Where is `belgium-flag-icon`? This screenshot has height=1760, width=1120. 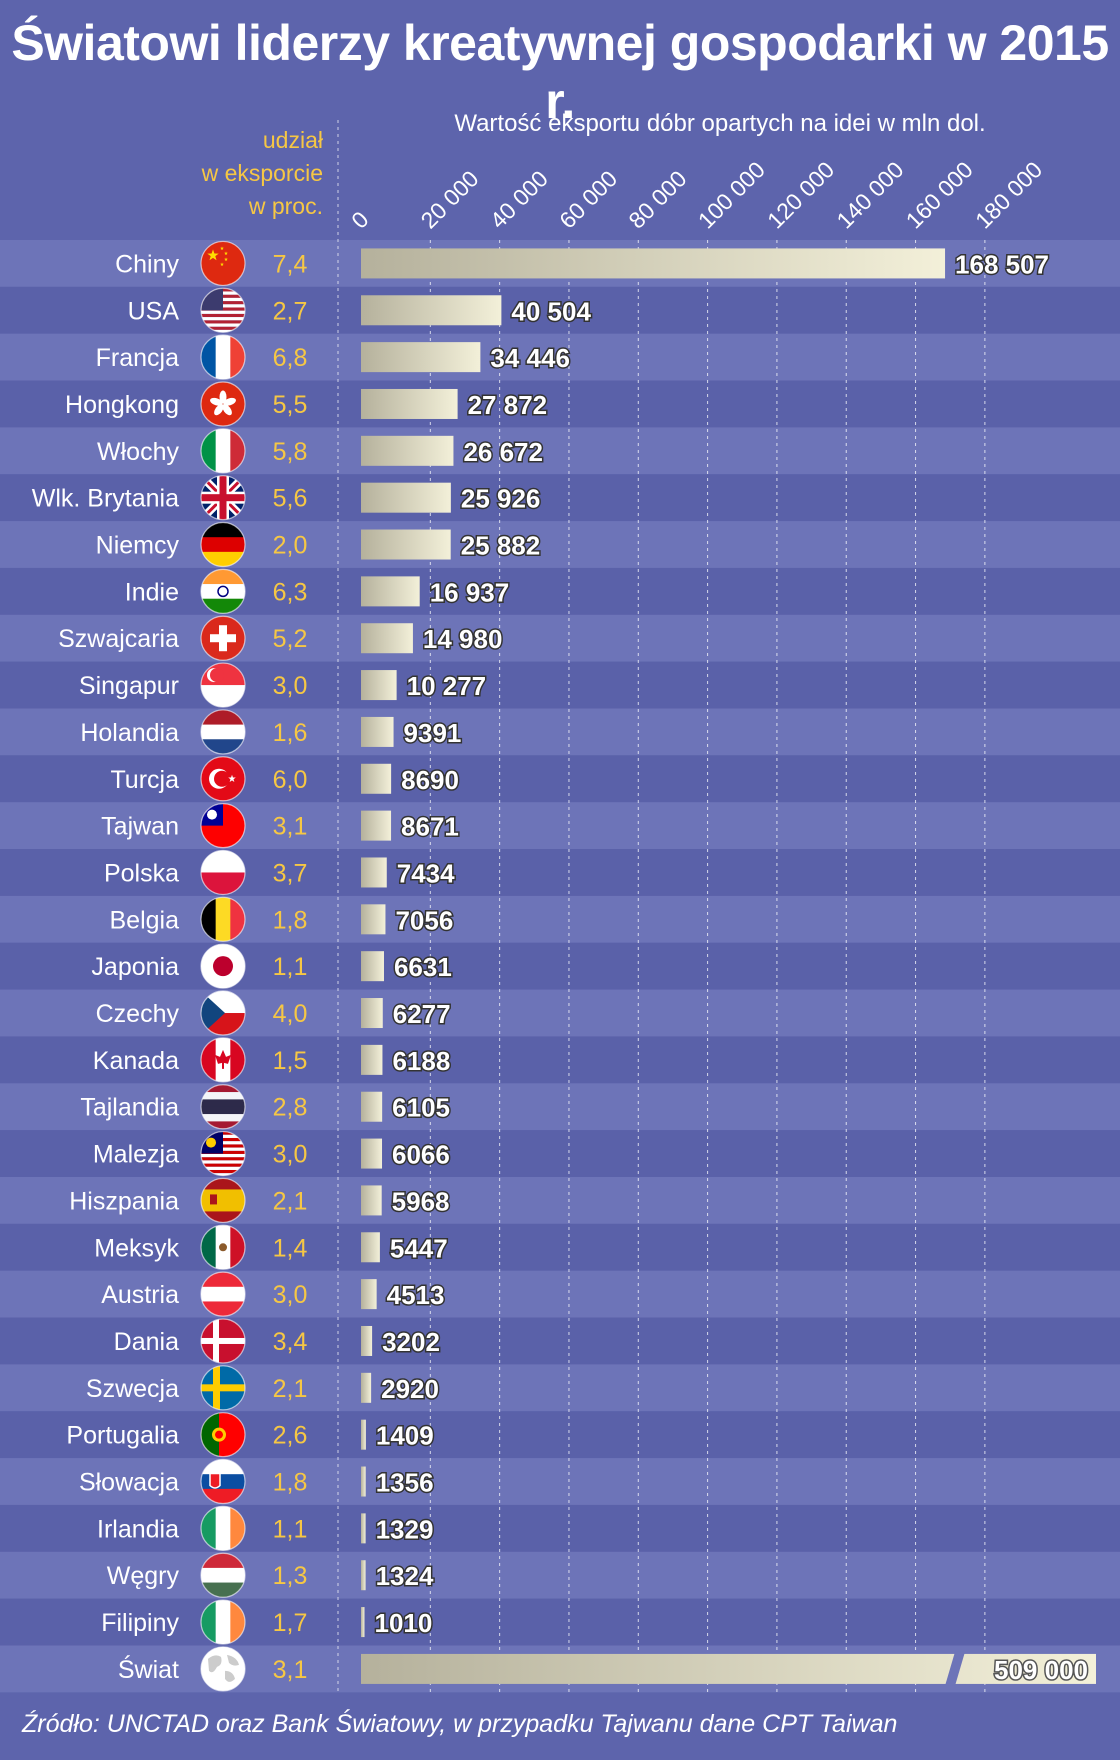 belgium-flag-icon is located at coordinates (223, 919).